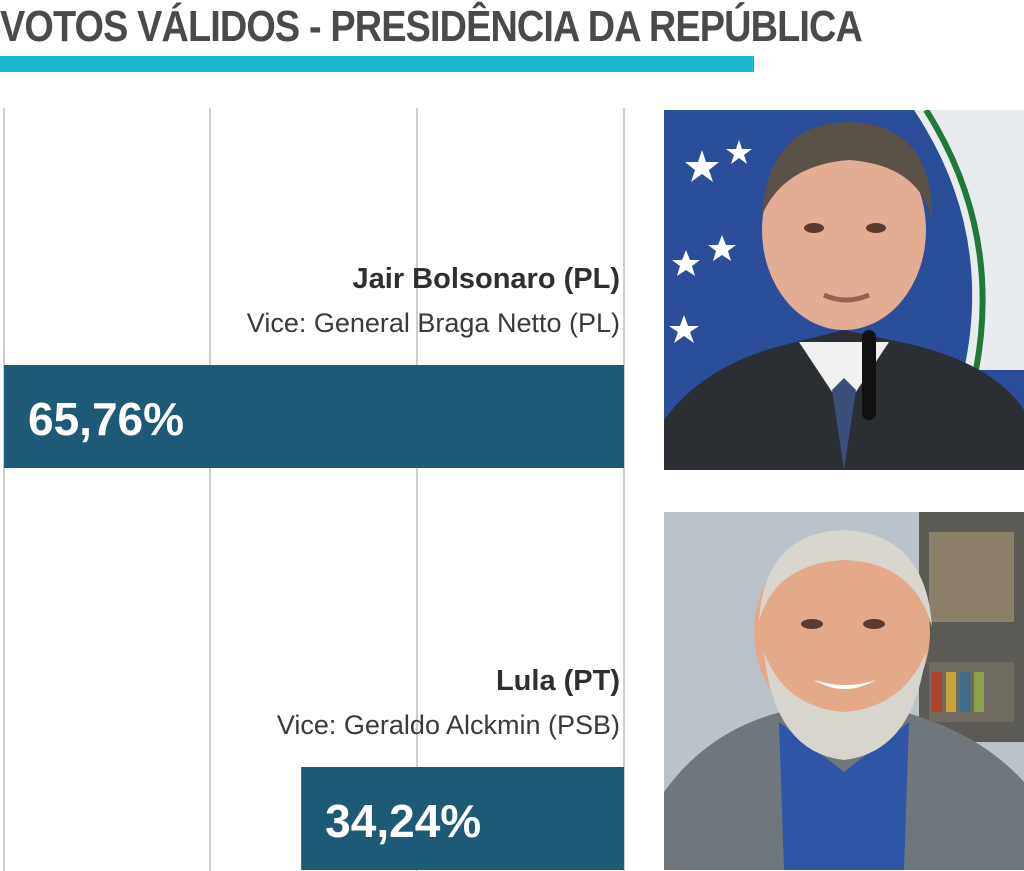 The image size is (1024, 871). Describe the element at coordinates (403, 821) in the screenshot. I see `data-label: 34,24%` at that location.